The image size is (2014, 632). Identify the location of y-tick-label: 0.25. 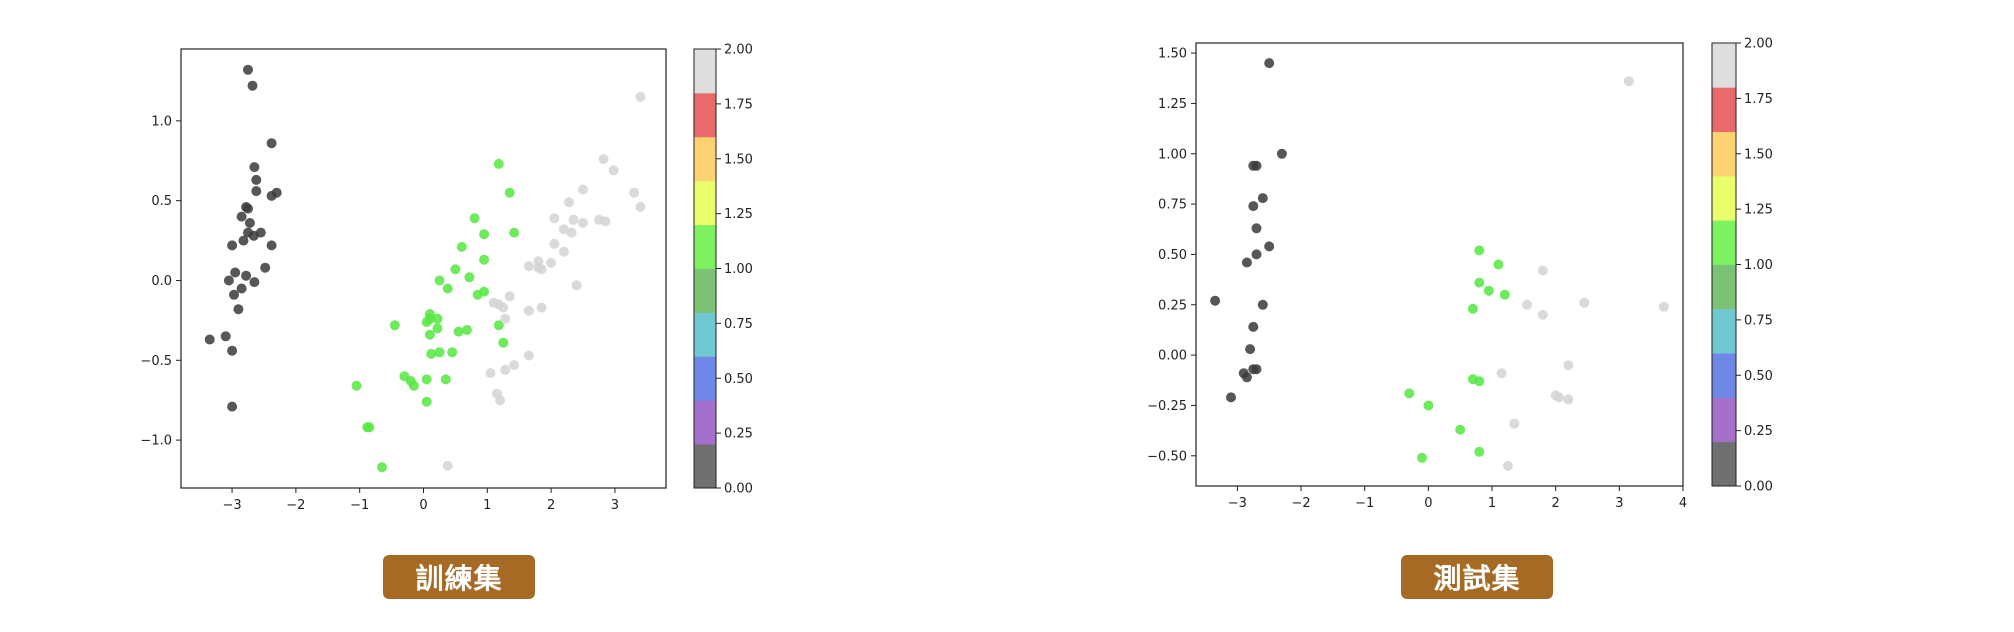
(1172, 305).